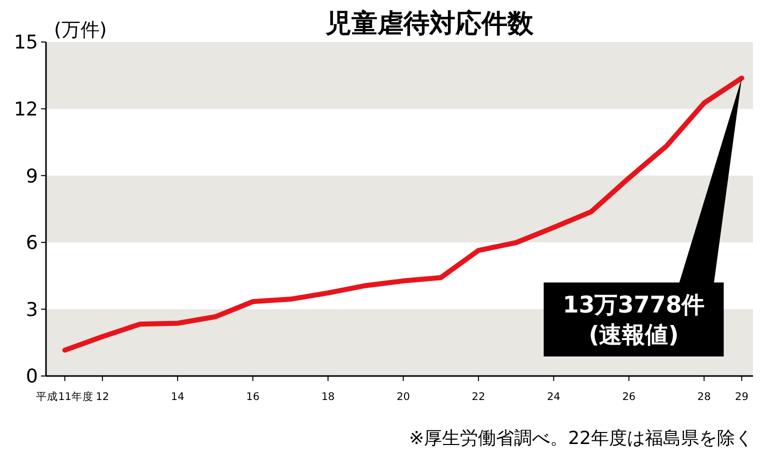 The height and width of the screenshot is (464, 764). What do you see at coordinates (581, 438) in the screenshot?
I see `text: ※厚生労働省調べ。22年度は福島県を除く` at bounding box center [581, 438].